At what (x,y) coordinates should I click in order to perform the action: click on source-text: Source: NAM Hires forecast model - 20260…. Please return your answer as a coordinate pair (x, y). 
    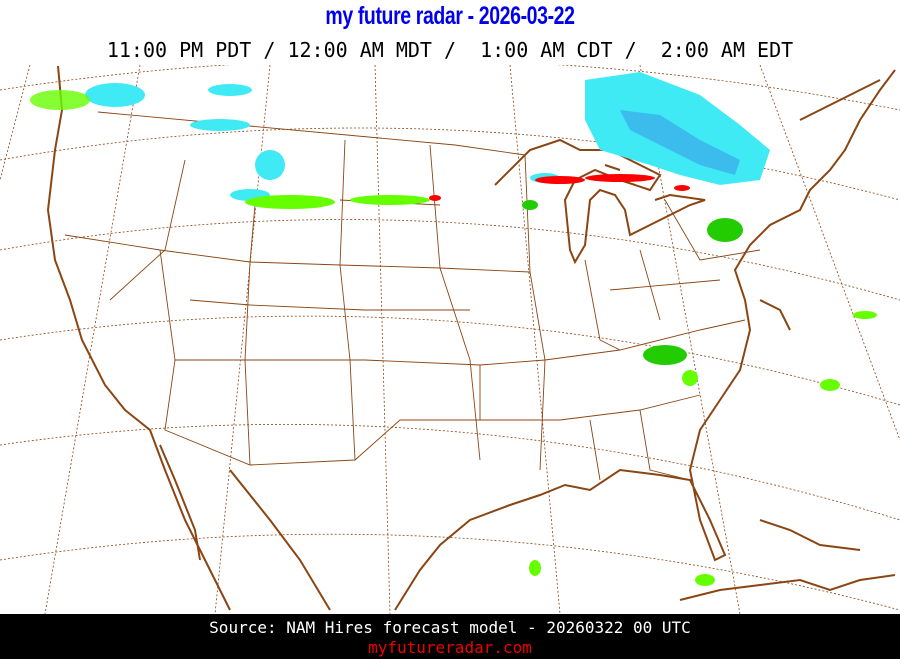
    Looking at the image, I should click on (450, 627).